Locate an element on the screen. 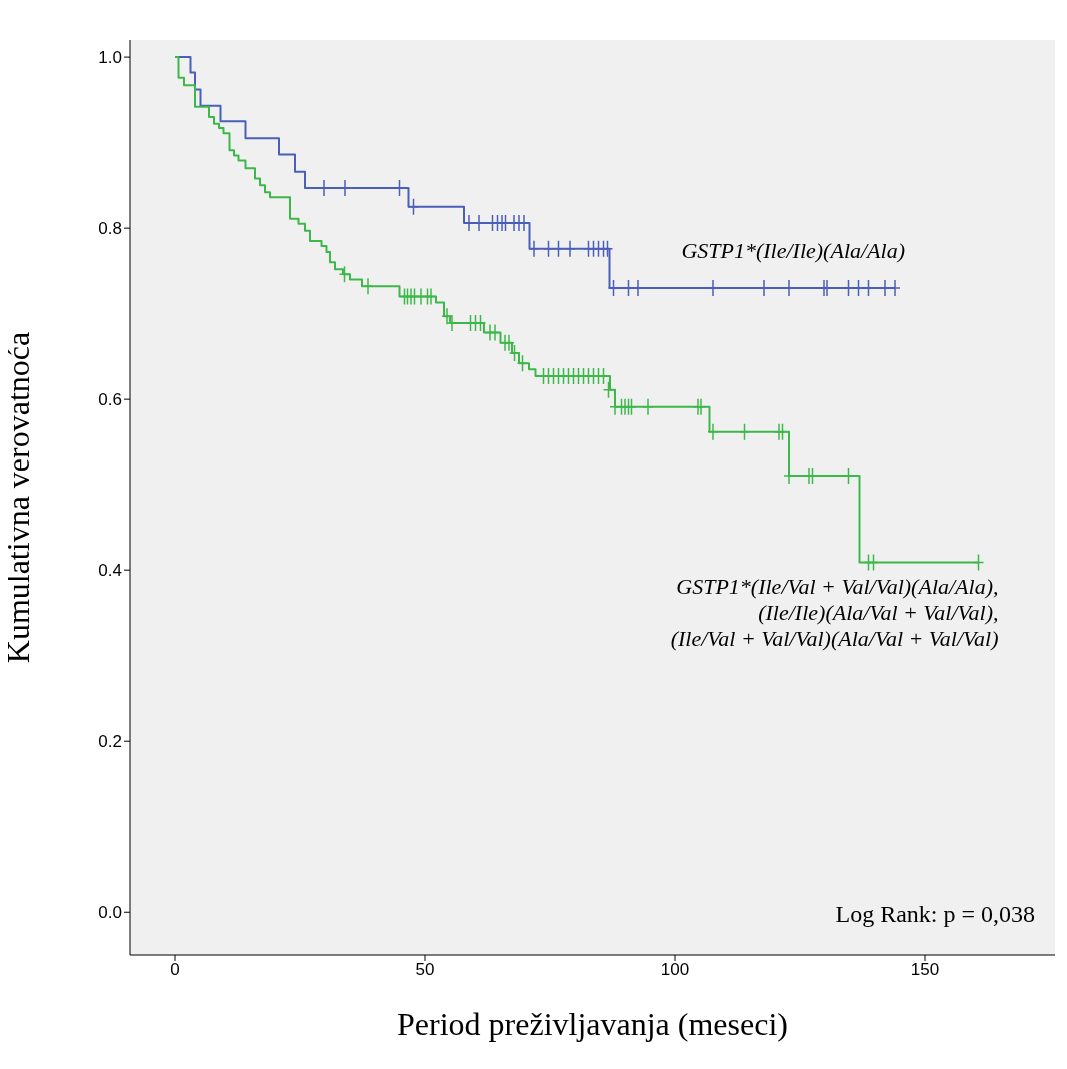  series-label: GSTP1*(Ile/Ile)(Ala/Ala) is located at coordinates (793, 250).